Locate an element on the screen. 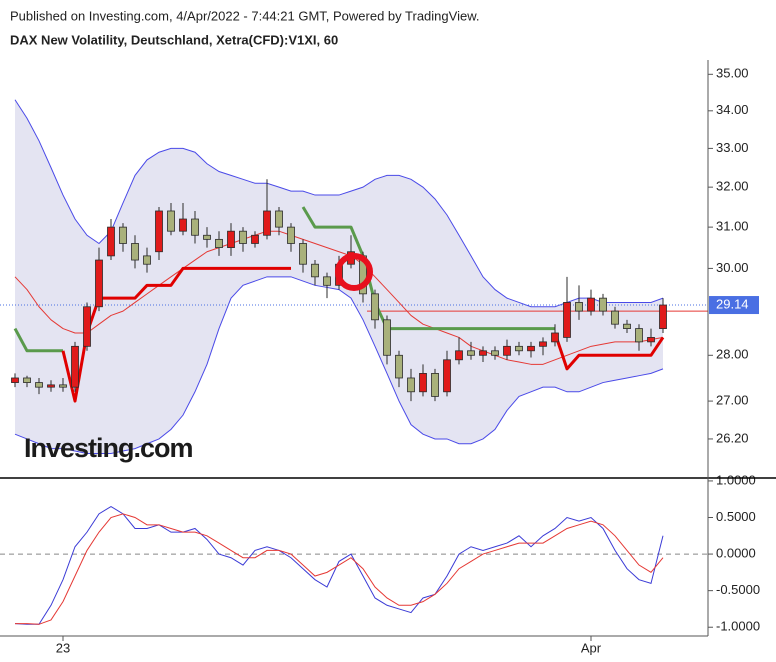  oscillator-line is located at coordinates (339, 569).